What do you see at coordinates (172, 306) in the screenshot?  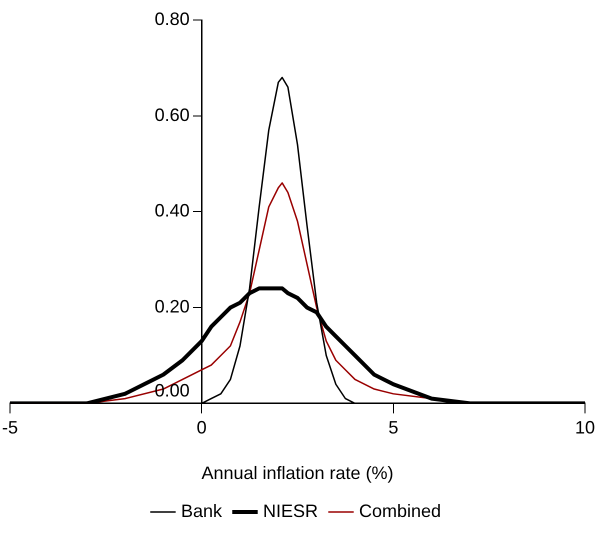 I see `y-tick-label: 0.20` at bounding box center [172, 306].